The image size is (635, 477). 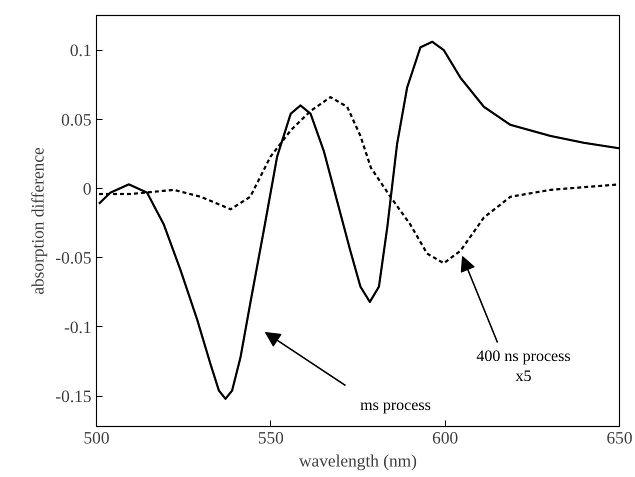 What do you see at coordinates (271, 438) in the screenshot?
I see `x-tick-label: 550` at bounding box center [271, 438].